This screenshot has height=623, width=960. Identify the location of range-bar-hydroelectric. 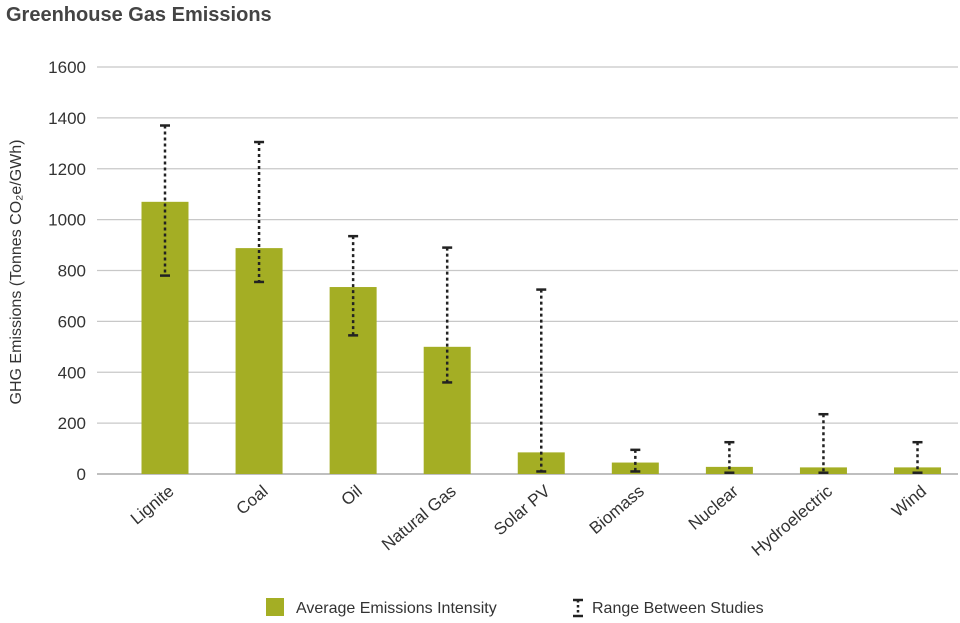
(823, 443).